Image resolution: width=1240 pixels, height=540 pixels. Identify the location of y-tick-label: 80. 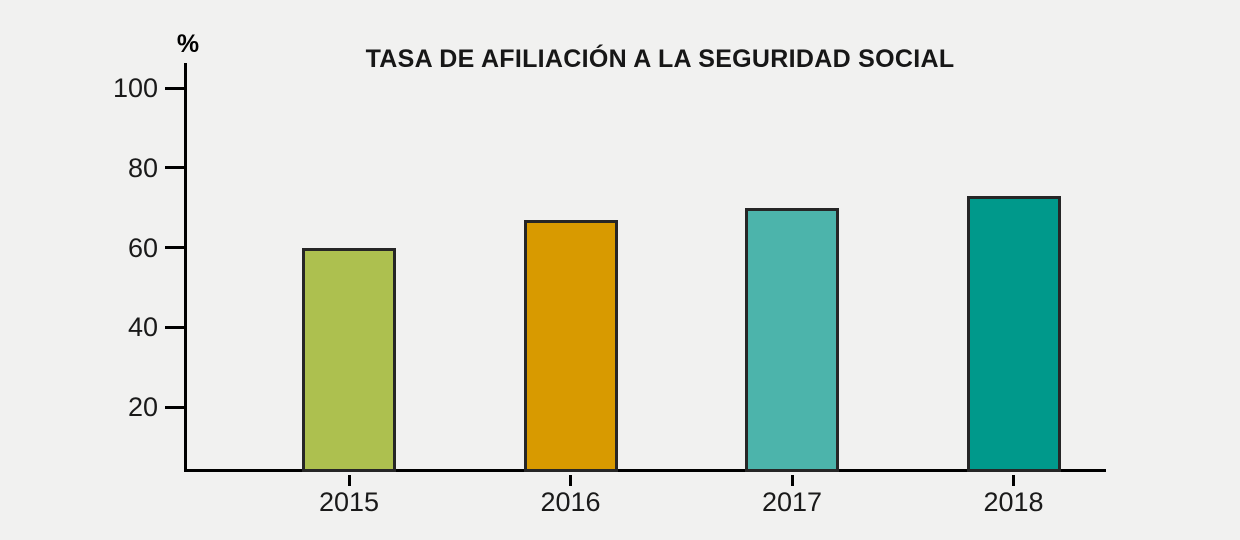
(142, 167).